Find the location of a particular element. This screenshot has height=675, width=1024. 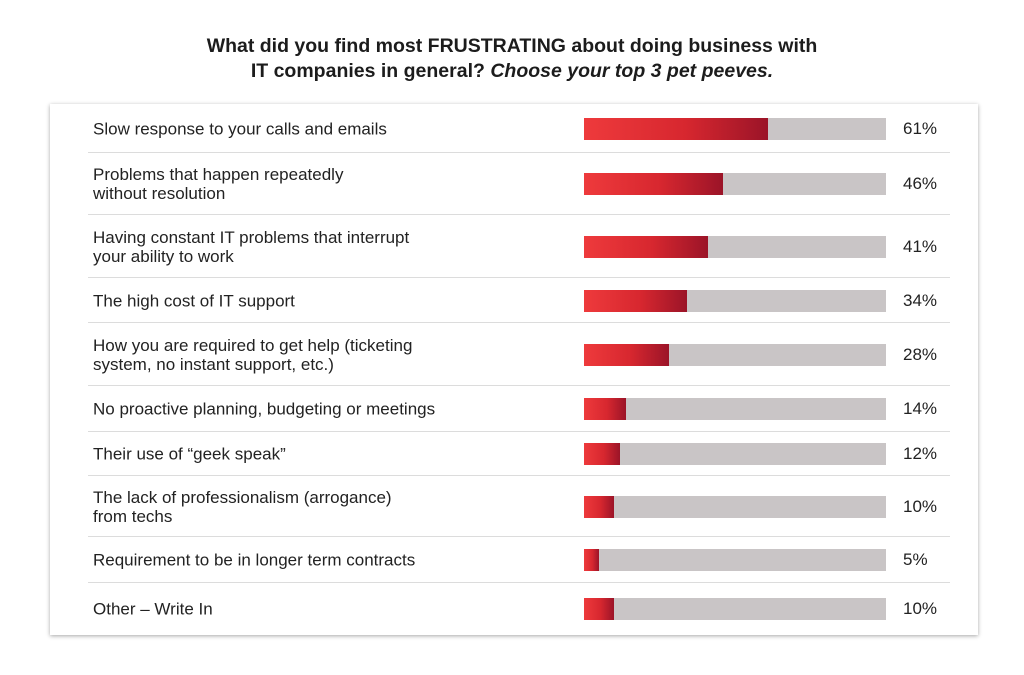

category-label-line: Slow response to your calls and emails is located at coordinates (240, 128).